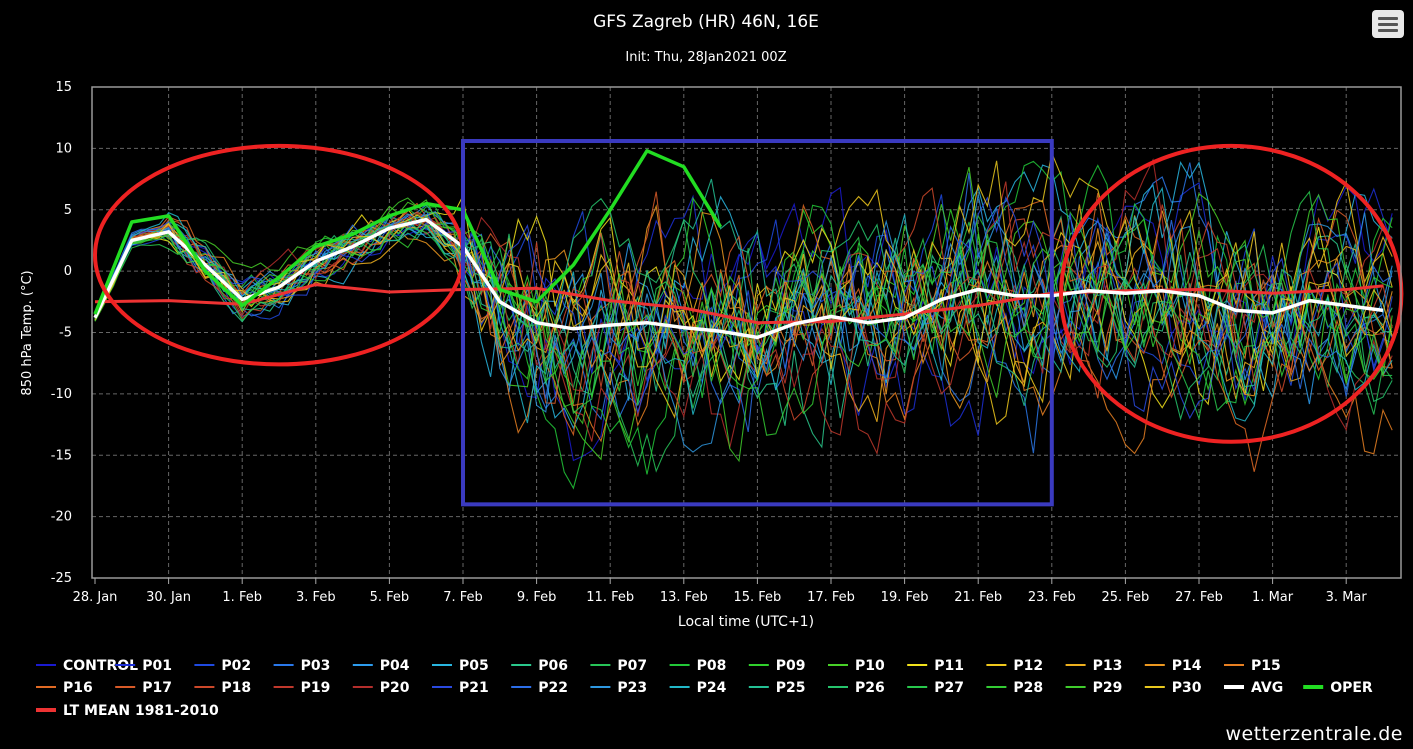  I want to click on x-tick-label: 1. Mar, so click(1273, 597).